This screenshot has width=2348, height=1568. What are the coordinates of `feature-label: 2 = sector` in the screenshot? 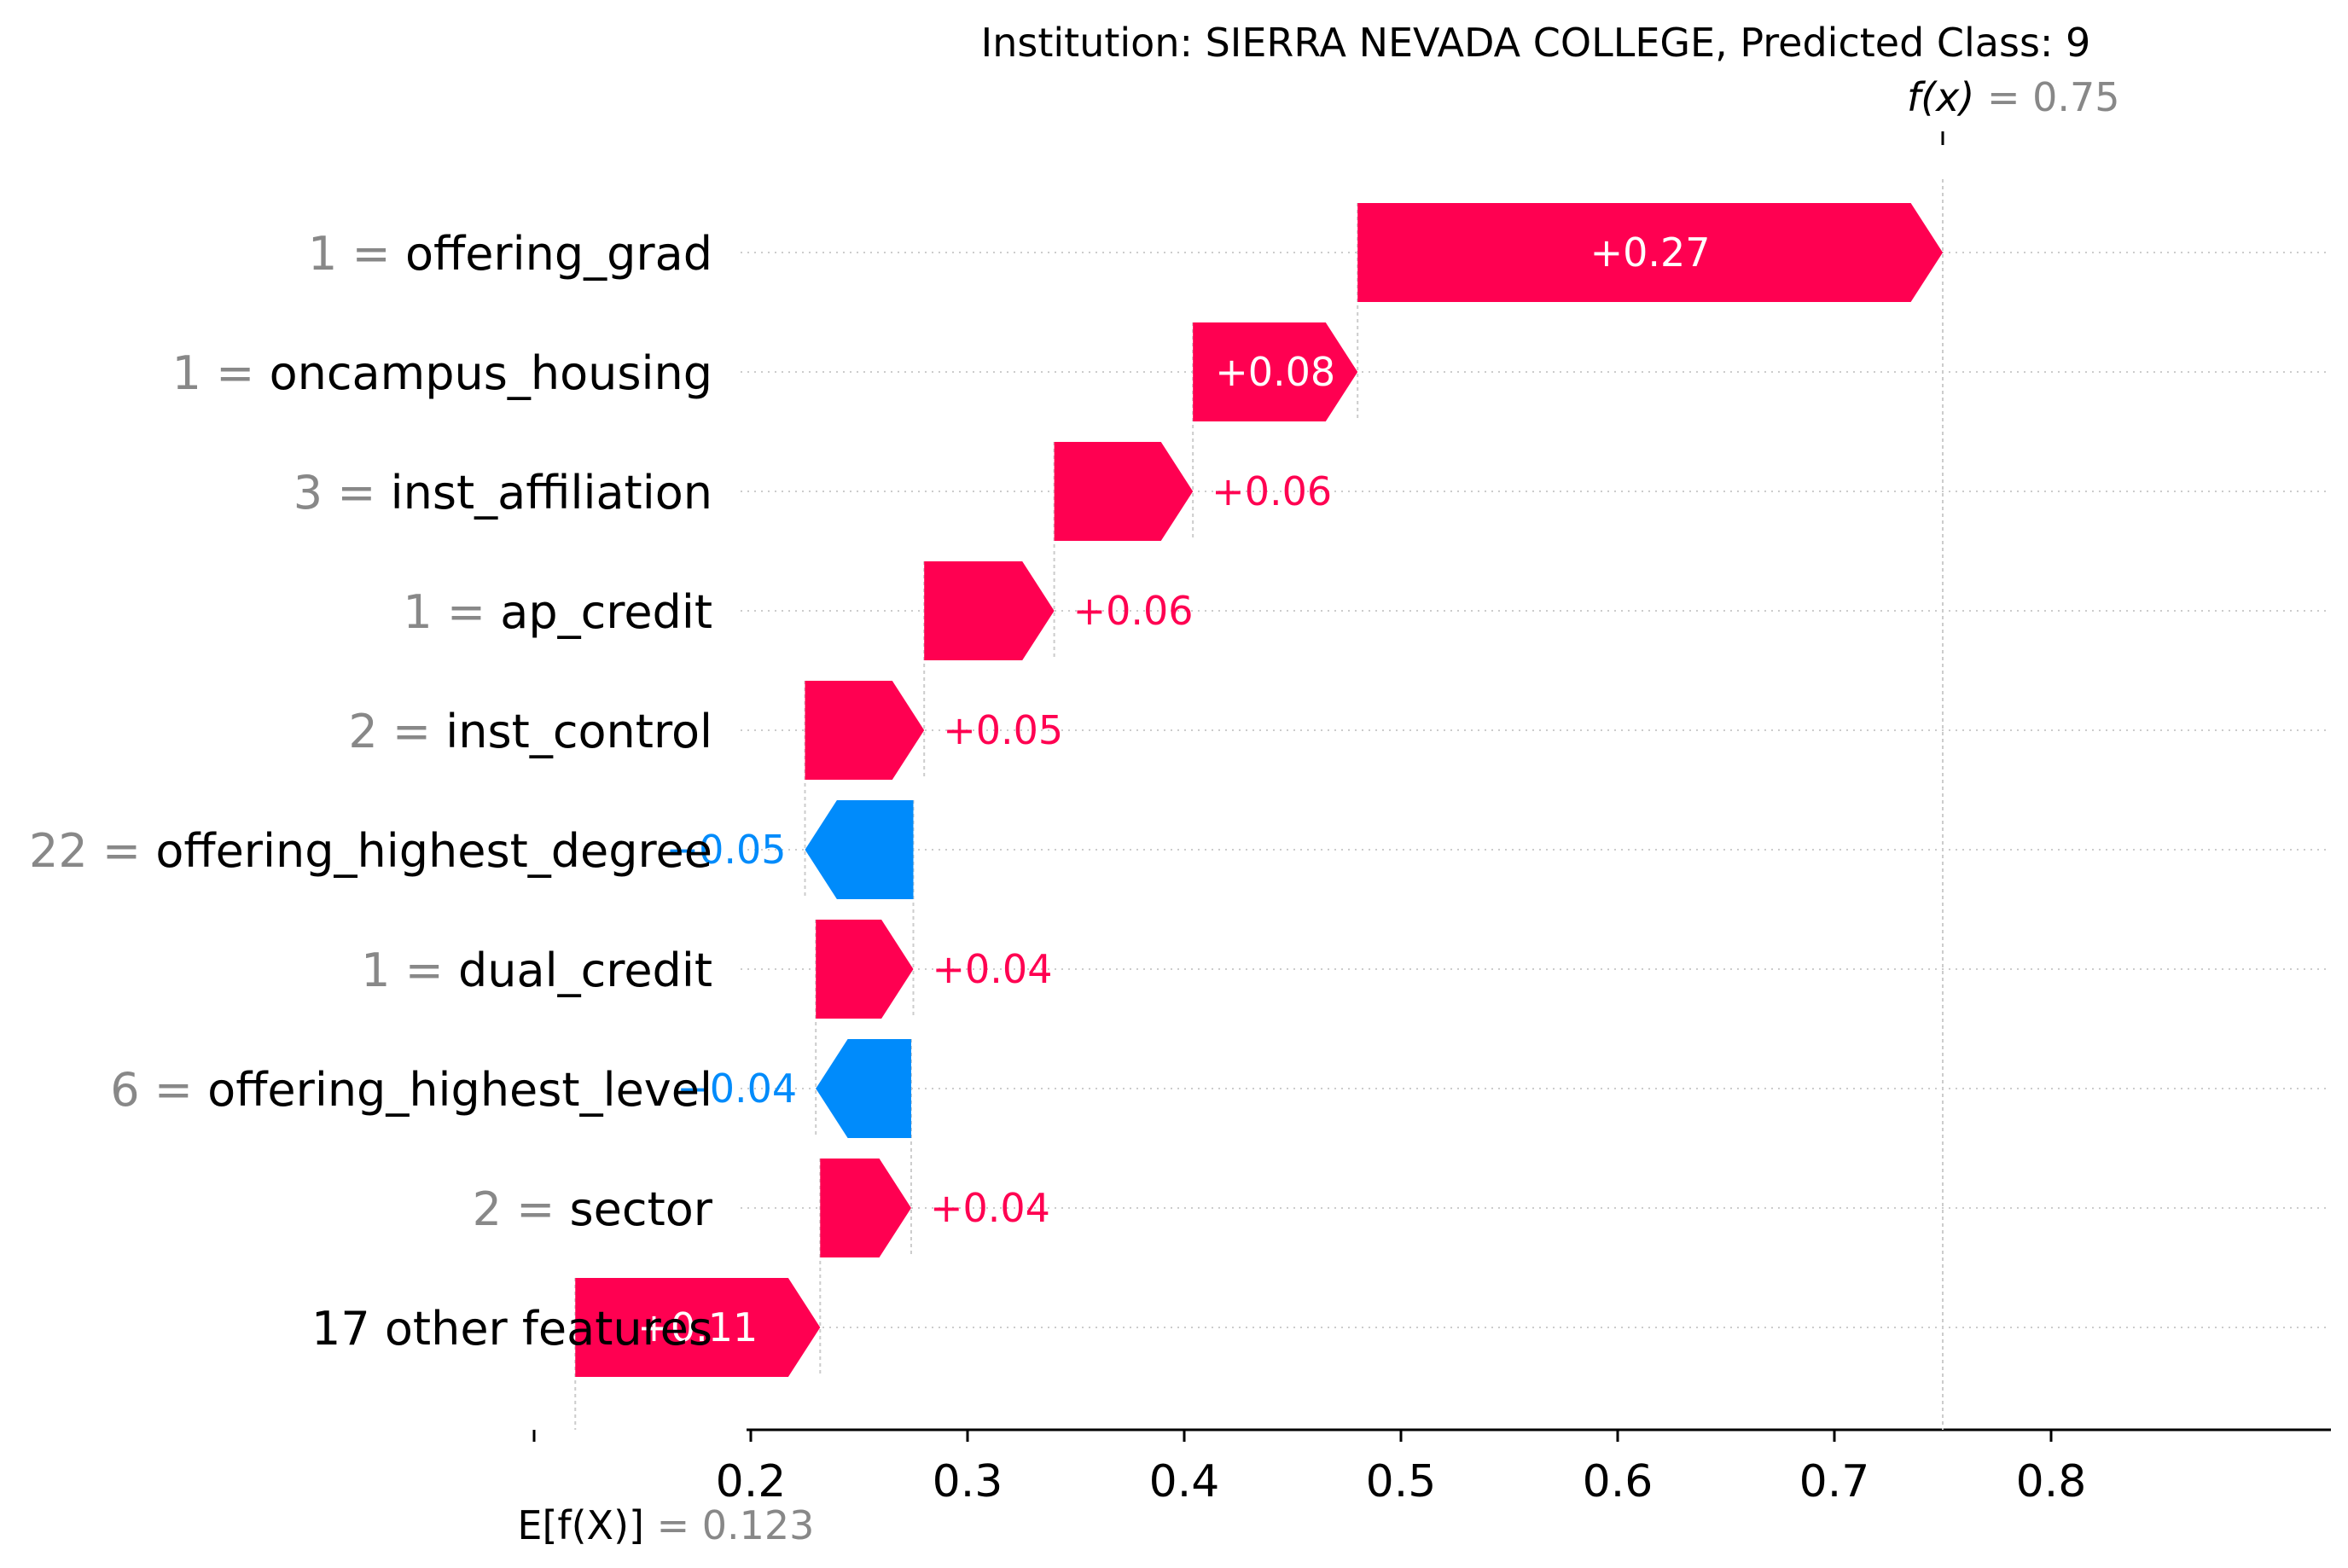 It's located at (593, 1209).